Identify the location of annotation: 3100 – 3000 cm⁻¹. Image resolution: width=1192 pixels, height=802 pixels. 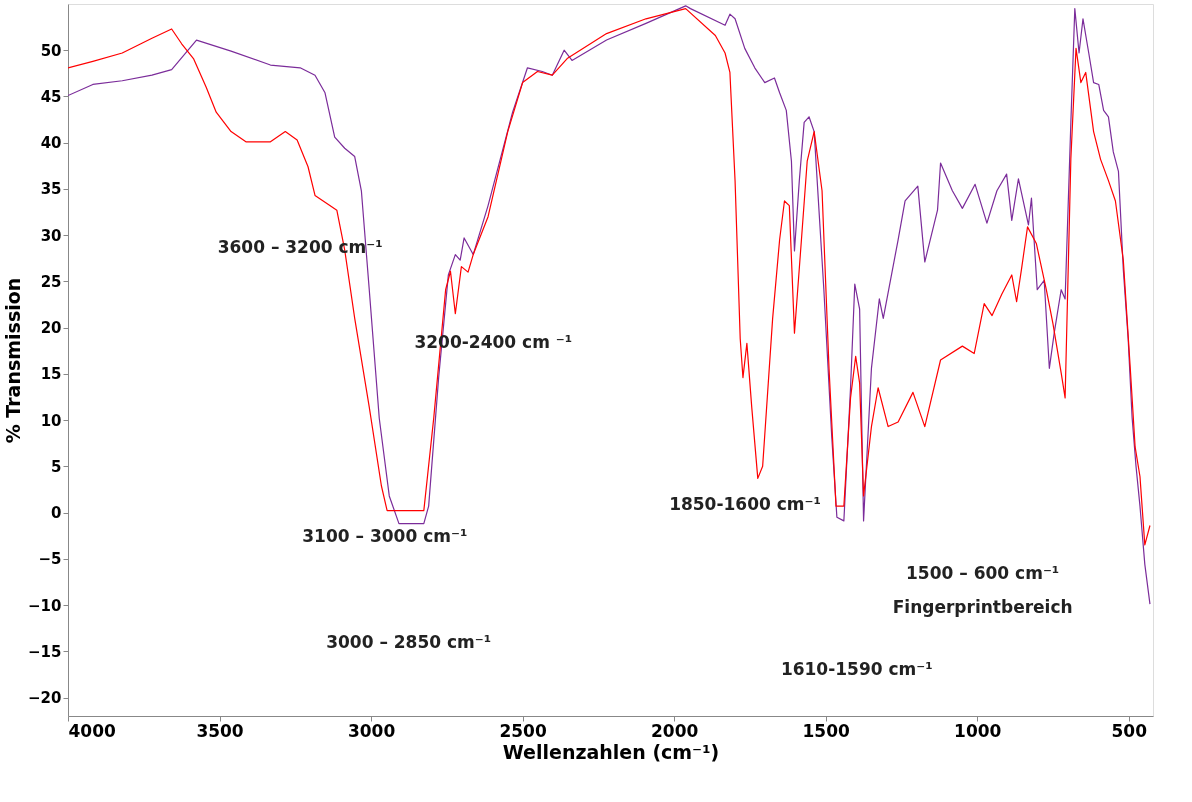
(385, 536).